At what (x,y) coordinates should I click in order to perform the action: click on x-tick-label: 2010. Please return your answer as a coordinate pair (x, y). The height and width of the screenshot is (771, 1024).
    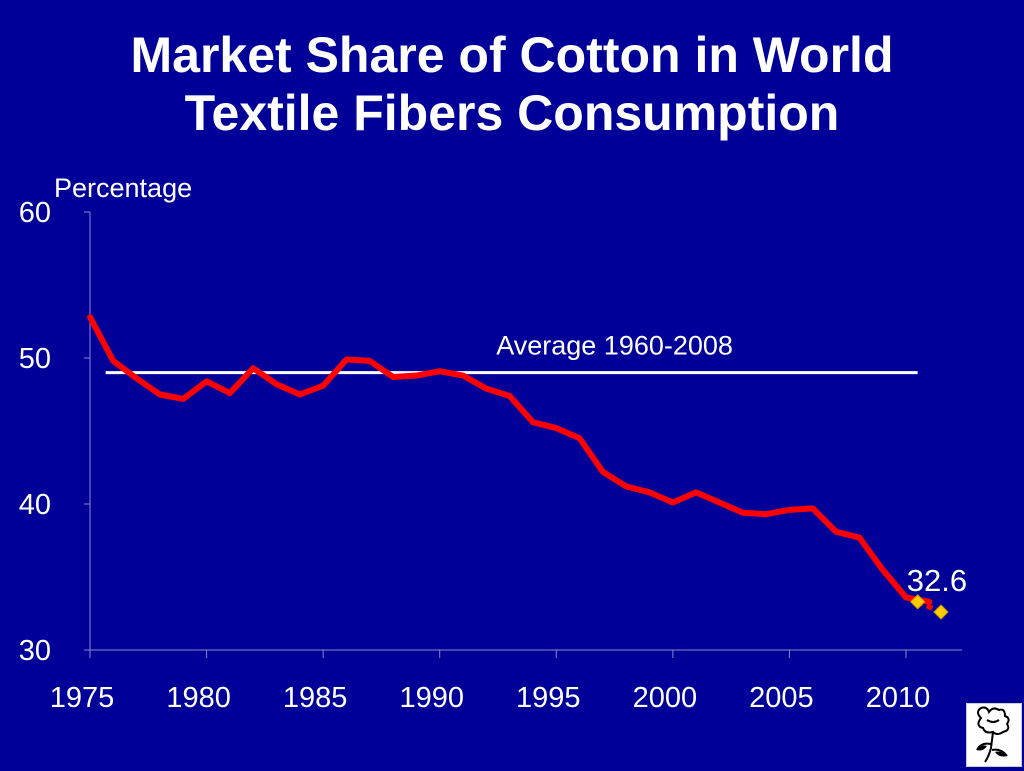
    Looking at the image, I should click on (898, 698).